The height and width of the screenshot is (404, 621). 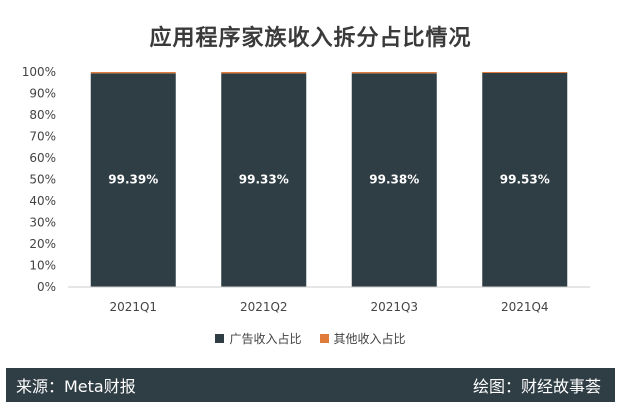 I want to click on y-axis: 0% 10% 20% 30% 40% 50% 60% 70% 80% 90% 100%, so click(x=39, y=179).